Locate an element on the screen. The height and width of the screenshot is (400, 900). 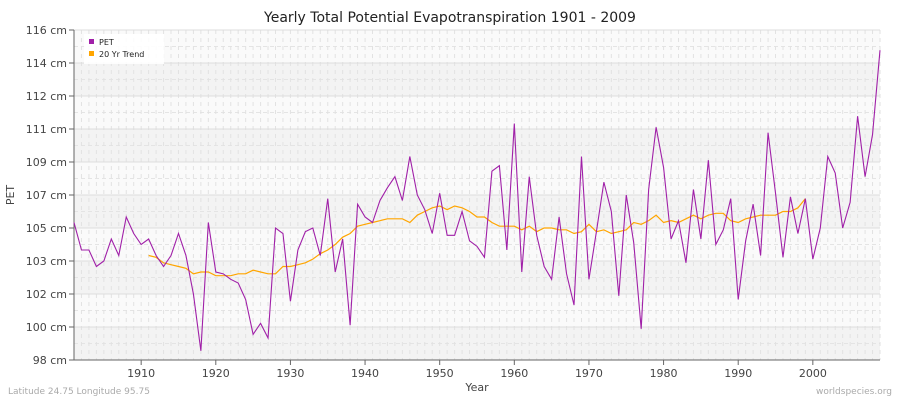
y-tick-label: 98 cm is located at coordinates (50, 360).